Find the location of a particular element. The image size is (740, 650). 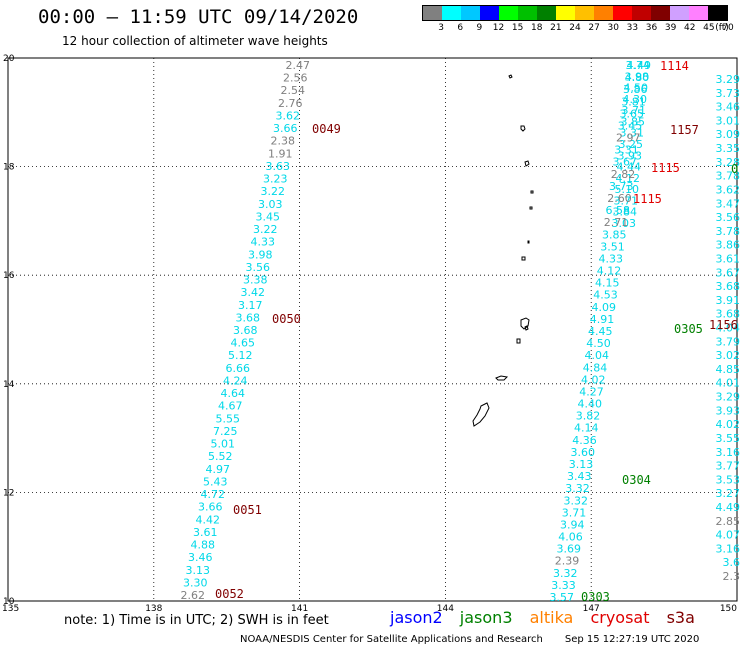

color-scale-label: 36 is located at coordinates (651, 28).